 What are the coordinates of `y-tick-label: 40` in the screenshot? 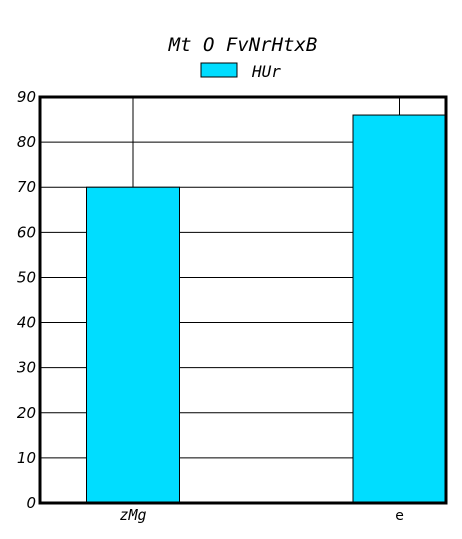 It's located at (26, 323).